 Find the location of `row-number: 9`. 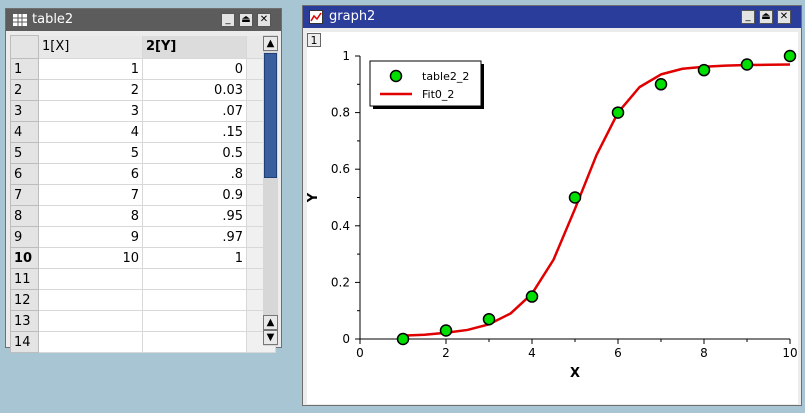

row-number: 9 is located at coordinates (24, 237).